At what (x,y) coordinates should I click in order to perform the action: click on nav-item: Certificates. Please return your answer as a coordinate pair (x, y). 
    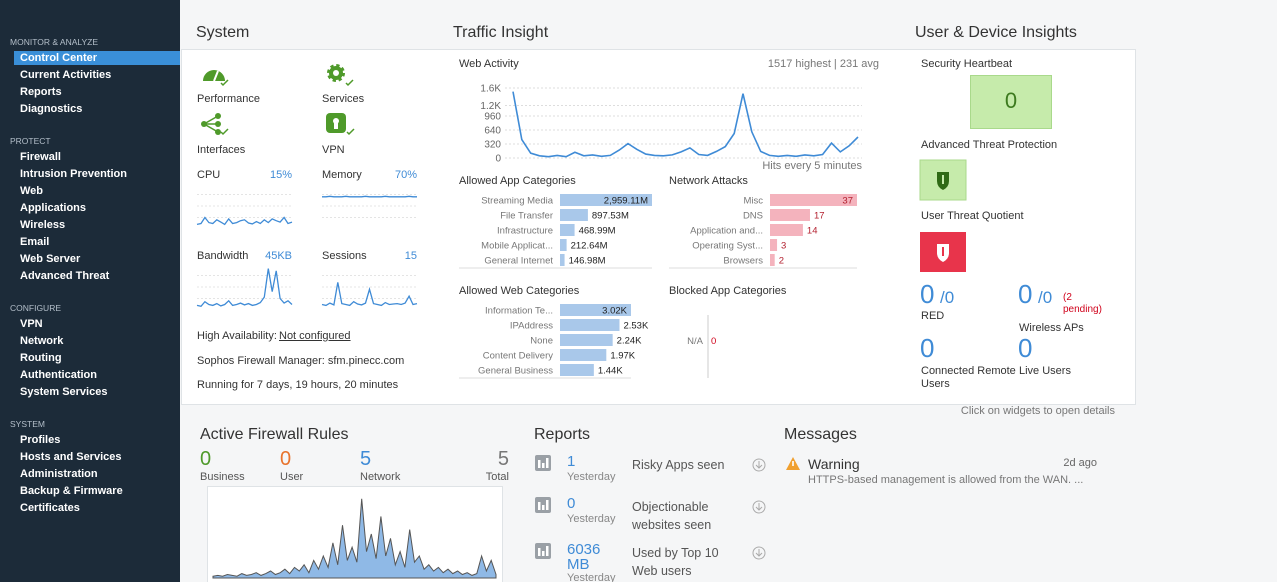
    Looking at the image, I should click on (50, 508).